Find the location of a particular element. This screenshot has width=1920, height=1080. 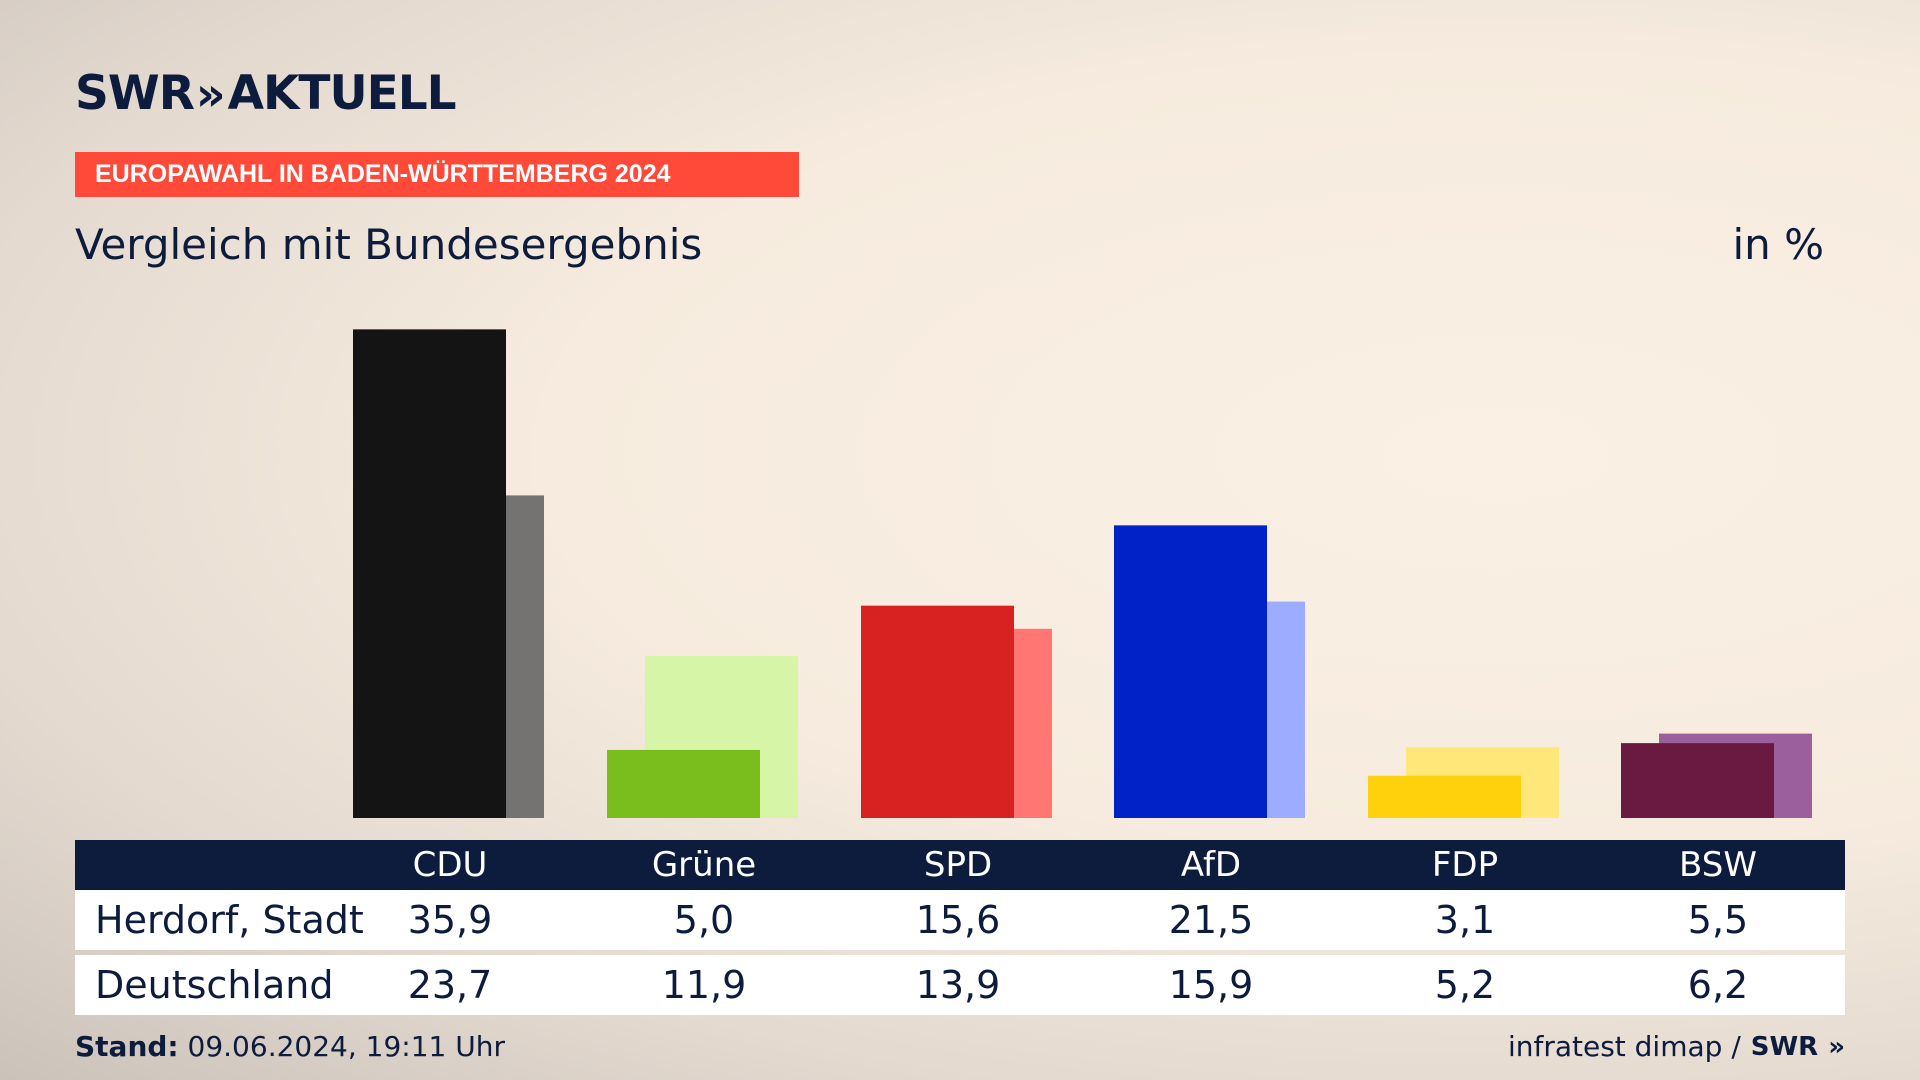

row-label: Herdorf, Stadt is located at coordinates (229, 920).